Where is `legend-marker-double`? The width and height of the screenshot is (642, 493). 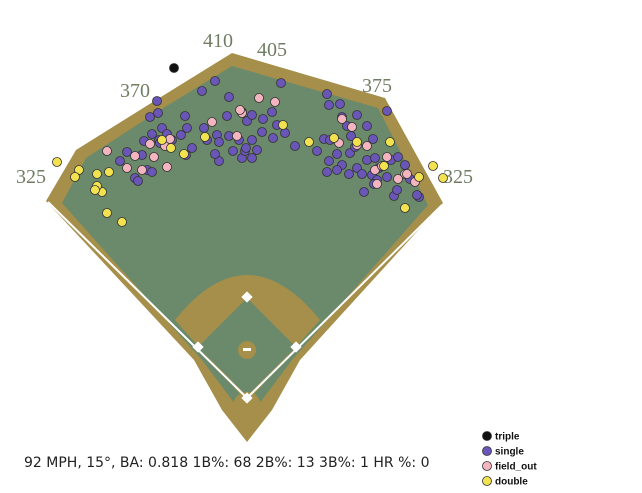
legend-marker-double is located at coordinates (487, 481).